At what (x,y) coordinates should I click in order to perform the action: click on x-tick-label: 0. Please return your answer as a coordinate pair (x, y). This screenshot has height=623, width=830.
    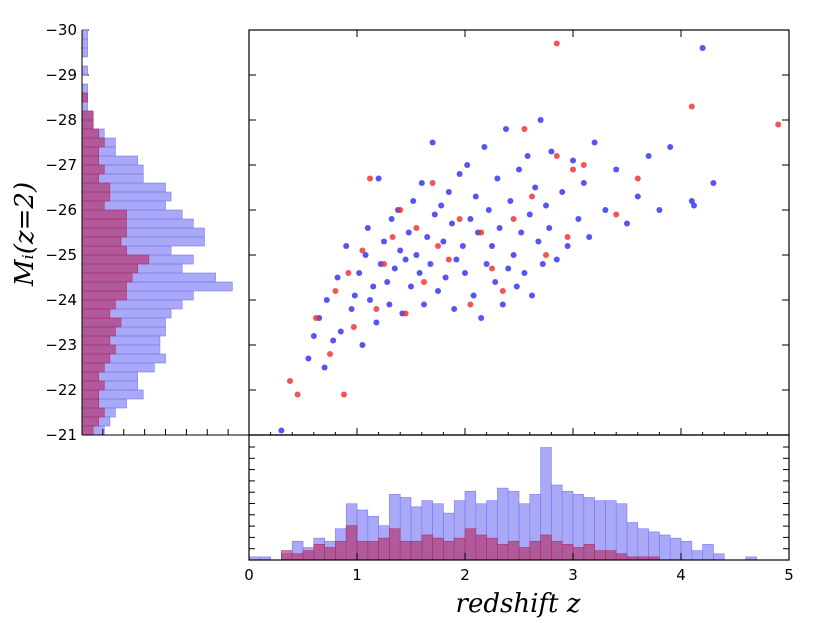
    Looking at the image, I should click on (249, 575).